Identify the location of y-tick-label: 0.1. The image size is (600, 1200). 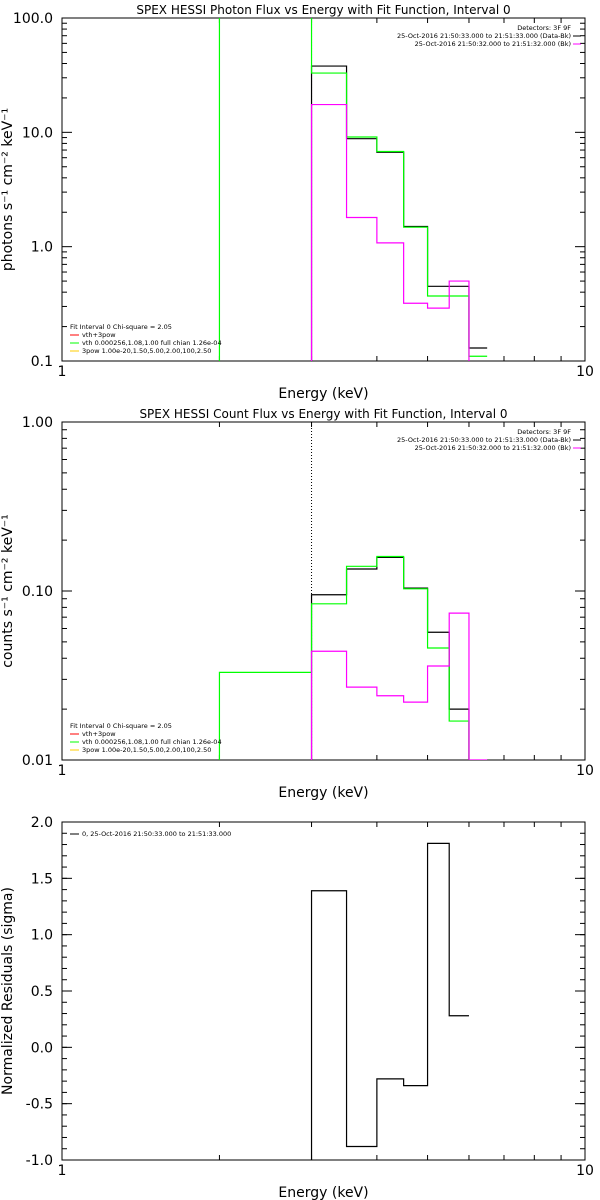
(42, 362).